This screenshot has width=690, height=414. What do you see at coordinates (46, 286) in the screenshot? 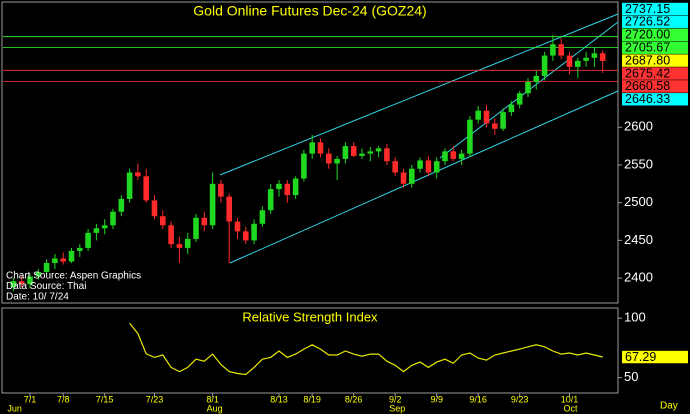
I see `annotation: Data Source: Thai` at bounding box center [46, 286].